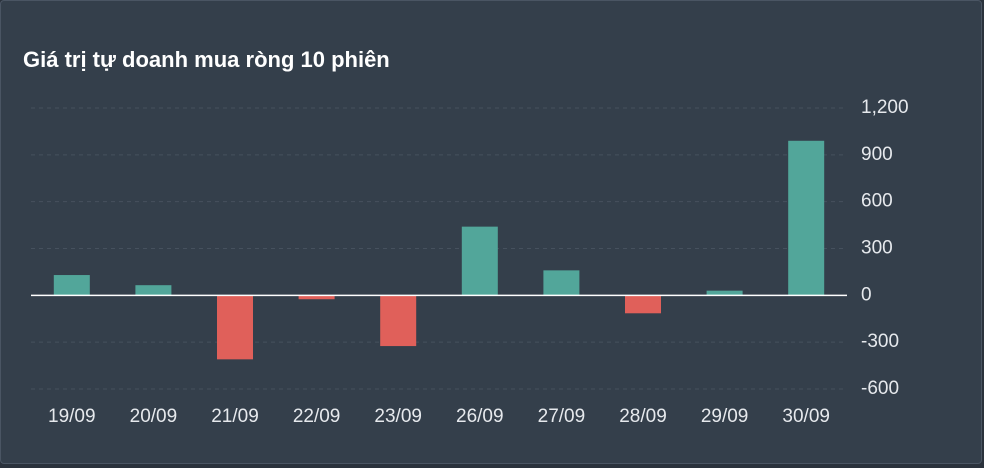  What do you see at coordinates (398, 416) in the screenshot?
I see `x-tick-label: 23/09` at bounding box center [398, 416].